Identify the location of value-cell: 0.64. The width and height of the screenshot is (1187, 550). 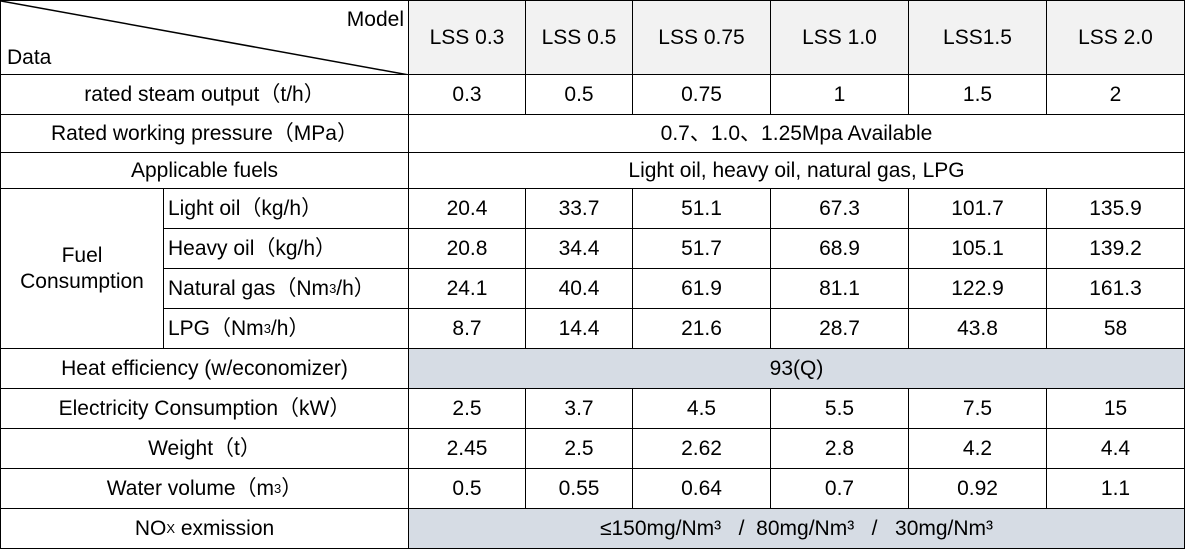
(701, 488).